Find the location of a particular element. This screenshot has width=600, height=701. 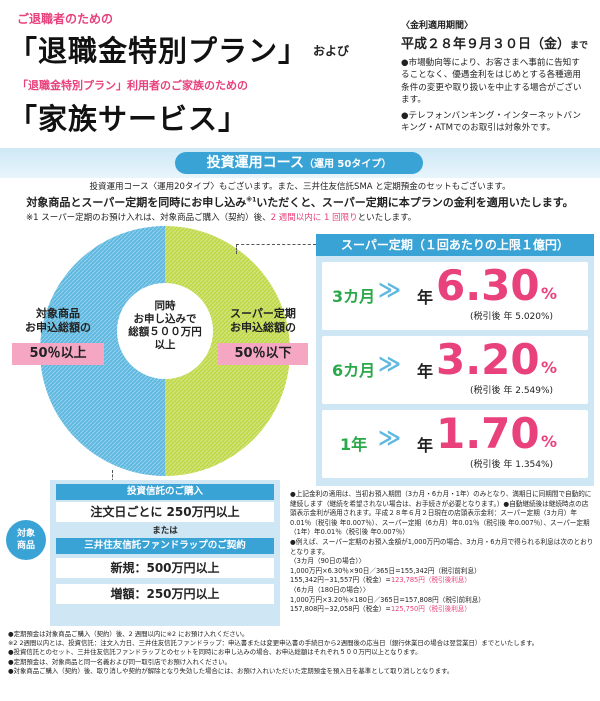

pie-left-label-line: お申込総額の is located at coordinates (58, 327).